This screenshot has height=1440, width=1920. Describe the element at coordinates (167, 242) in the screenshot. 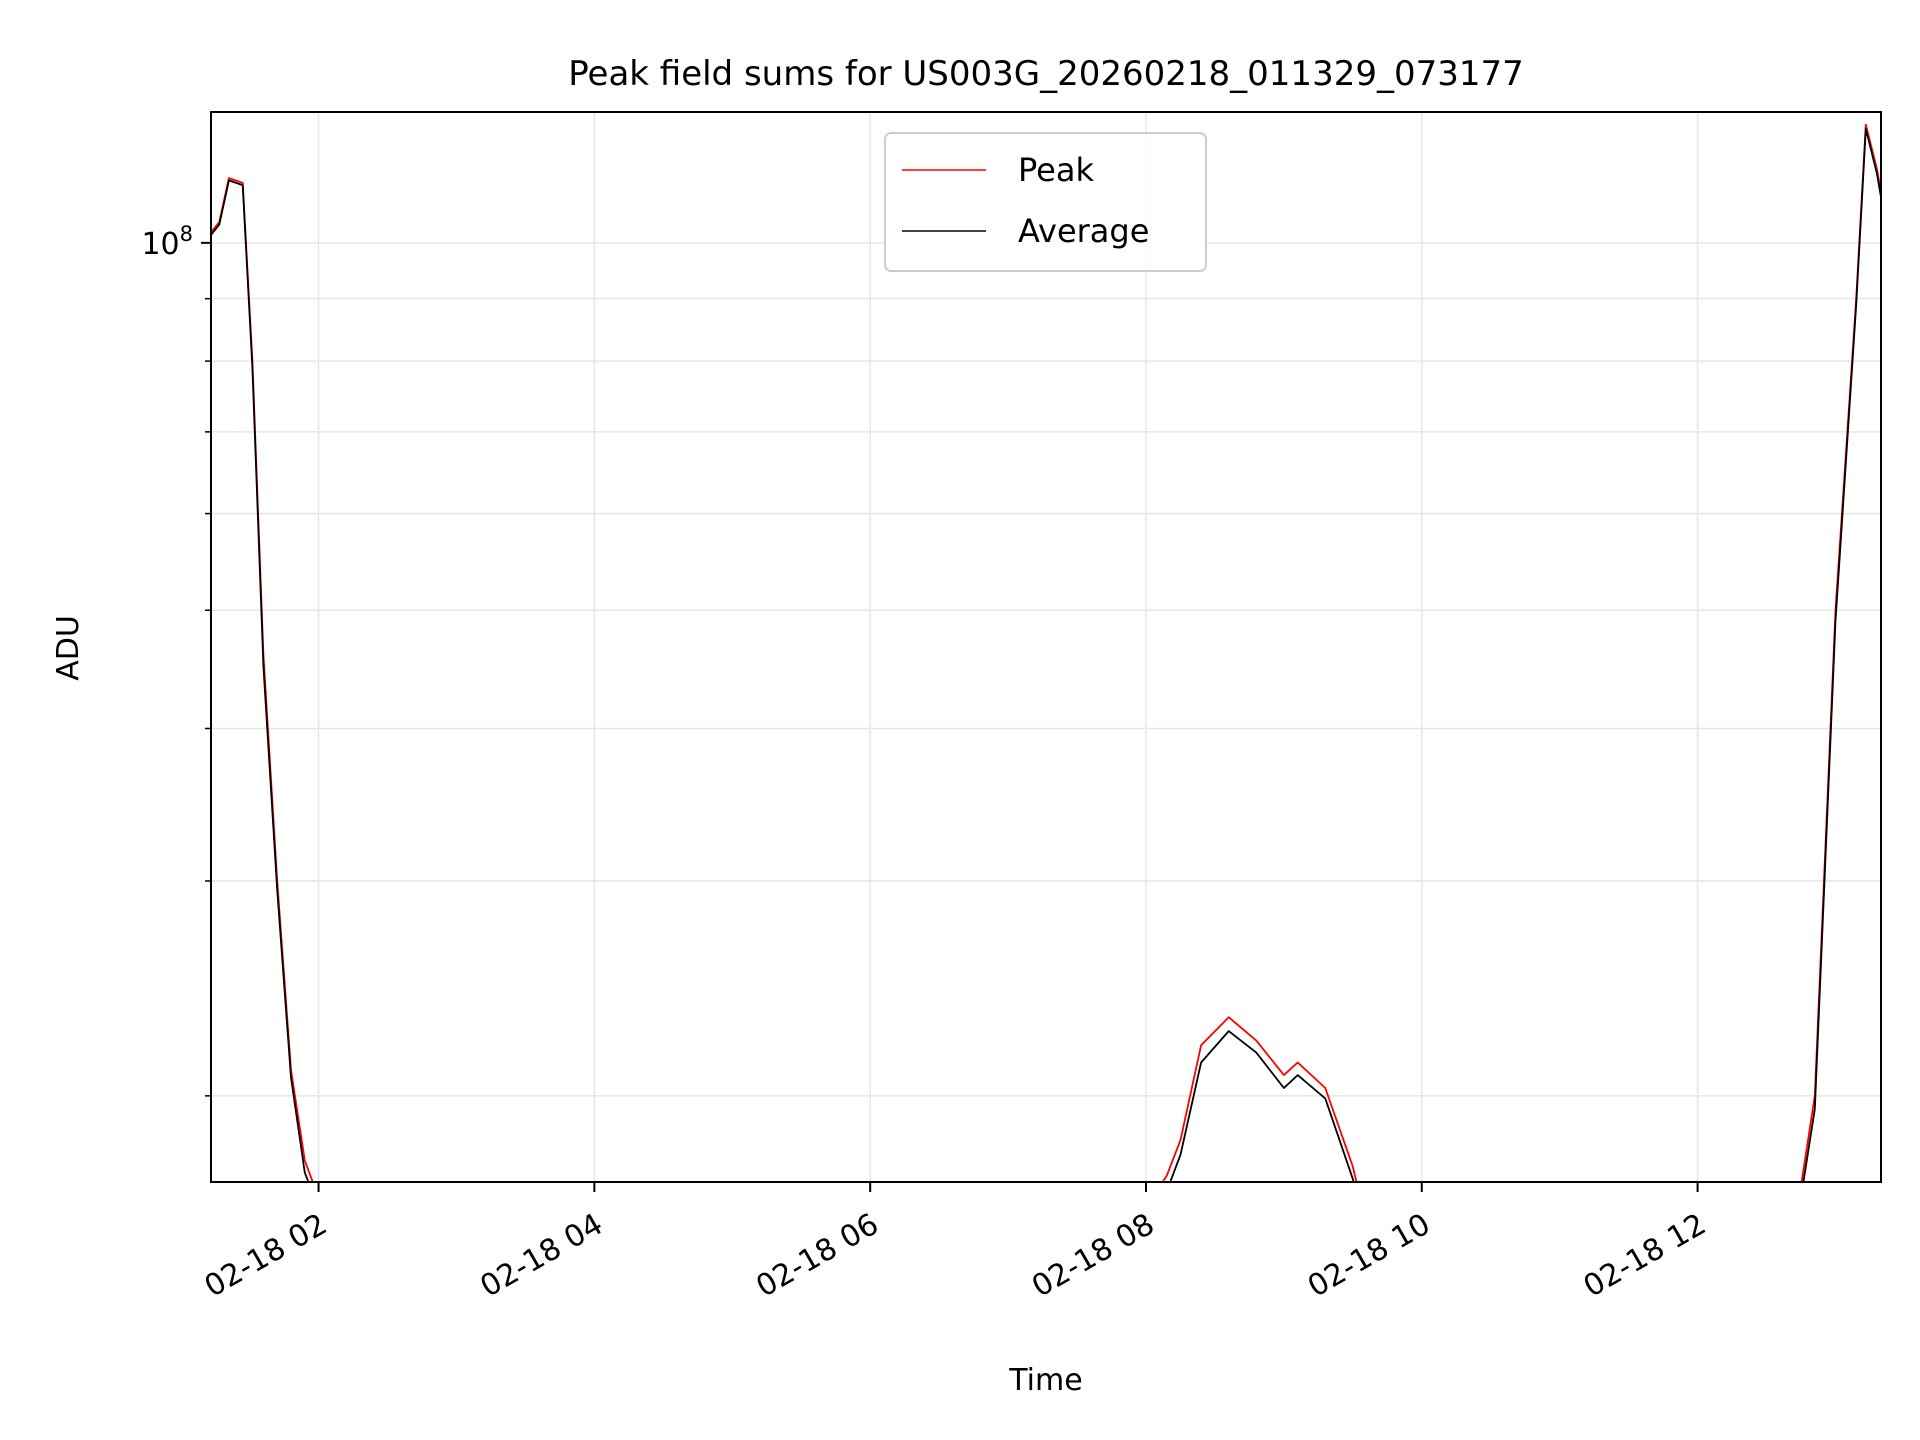

I see `y-tick-label: 108` at that location.